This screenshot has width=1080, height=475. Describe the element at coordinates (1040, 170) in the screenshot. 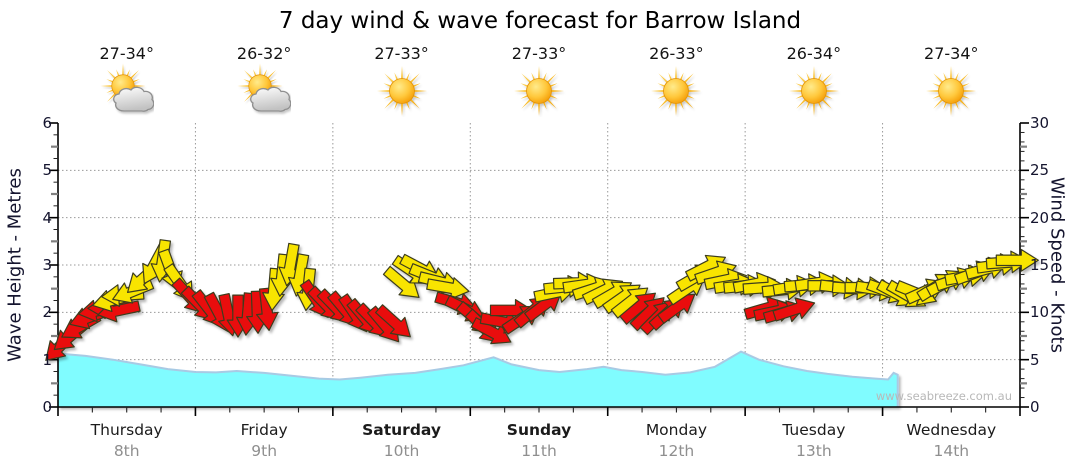

I see `y-right-tick-label: 25` at that location.